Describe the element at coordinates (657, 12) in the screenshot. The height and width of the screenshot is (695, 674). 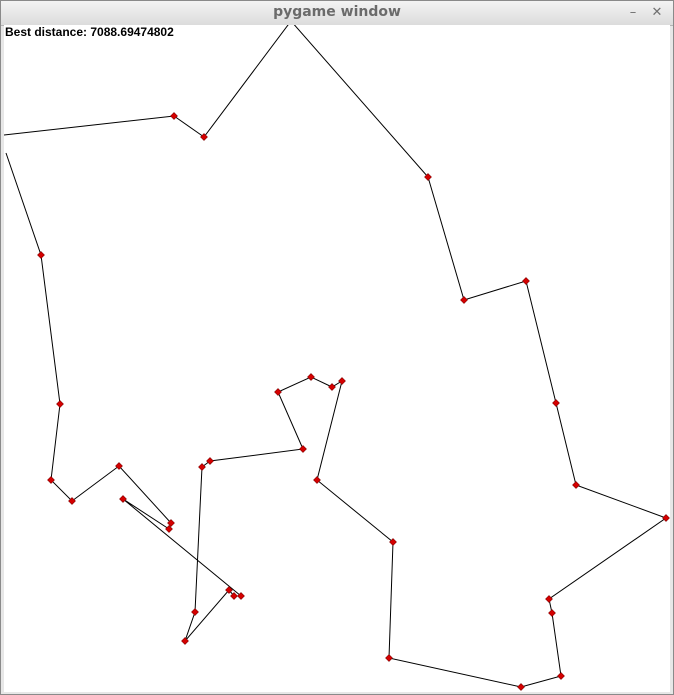
I see `close-icon: ✕` at that location.